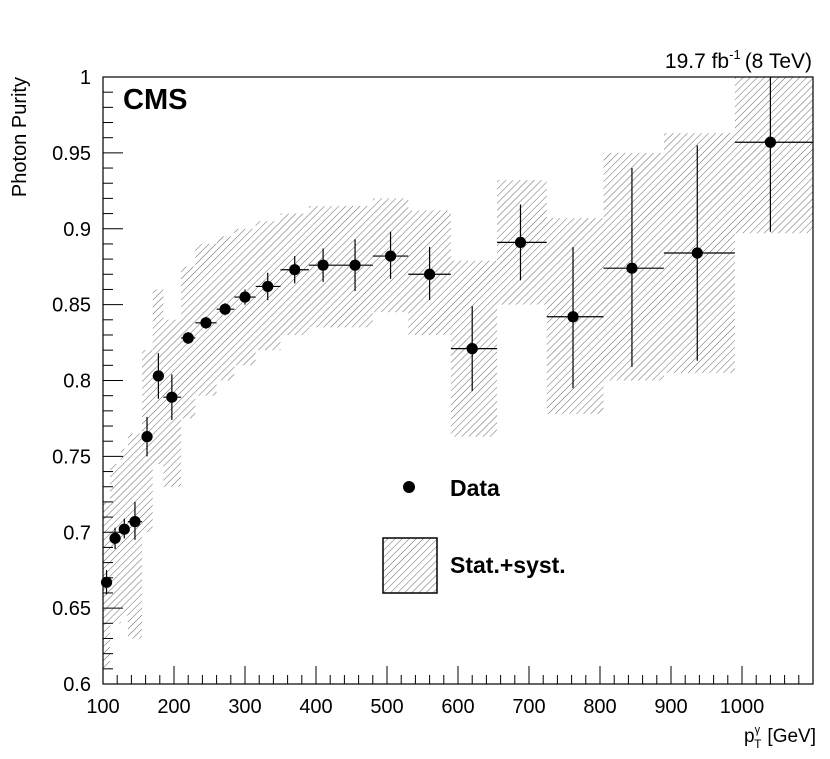 The image size is (830, 759). What do you see at coordinates (77, 533) in the screenshot?
I see `y-tick-label: 0.7` at bounding box center [77, 533].